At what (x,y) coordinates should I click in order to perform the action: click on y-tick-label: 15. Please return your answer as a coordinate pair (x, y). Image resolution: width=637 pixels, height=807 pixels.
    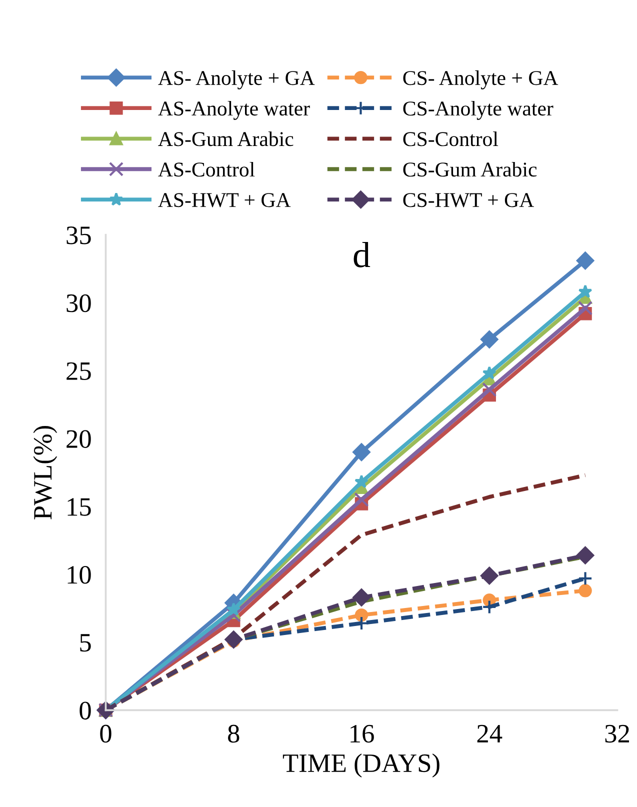
    Looking at the image, I should click on (79, 507).